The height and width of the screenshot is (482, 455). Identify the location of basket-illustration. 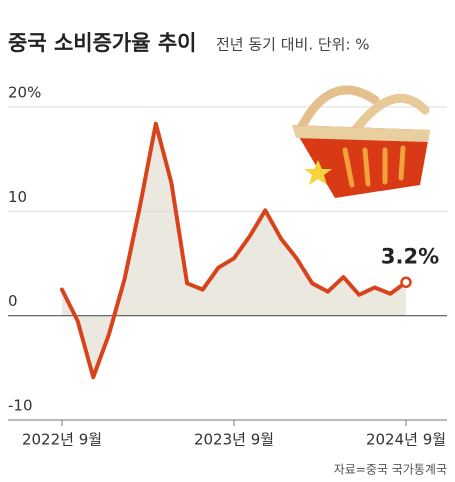
(361, 141).